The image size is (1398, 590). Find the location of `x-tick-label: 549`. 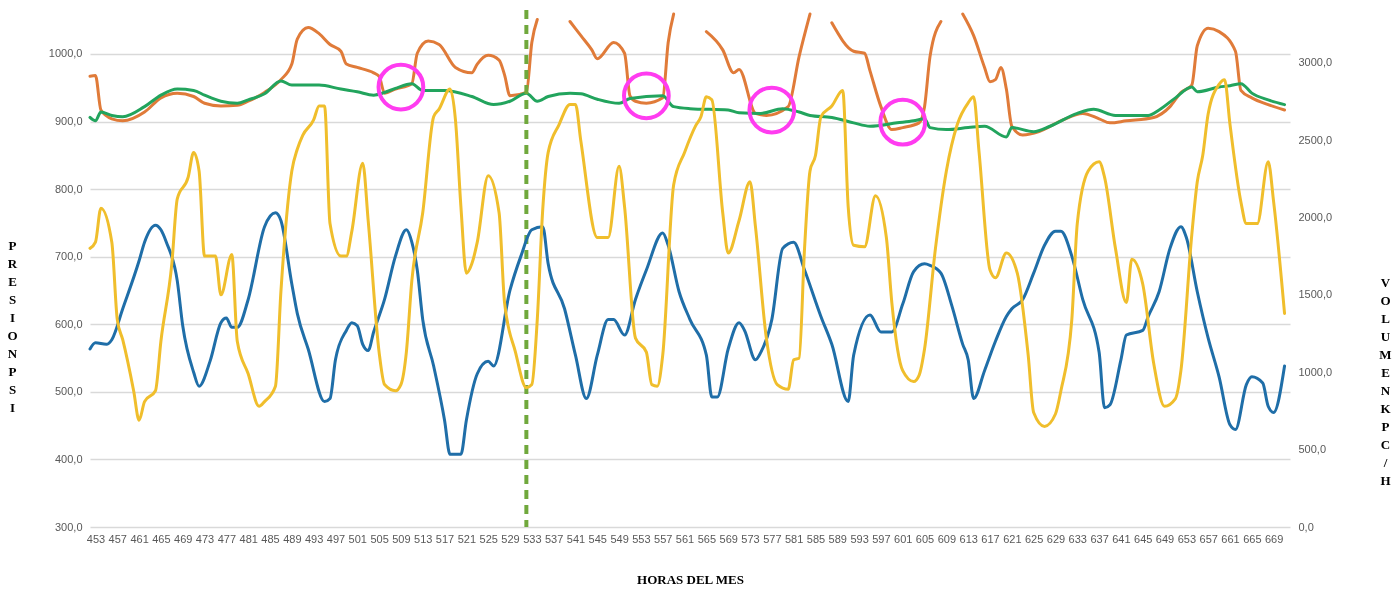

x-tick-label: 549 is located at coordinates (619, 538).